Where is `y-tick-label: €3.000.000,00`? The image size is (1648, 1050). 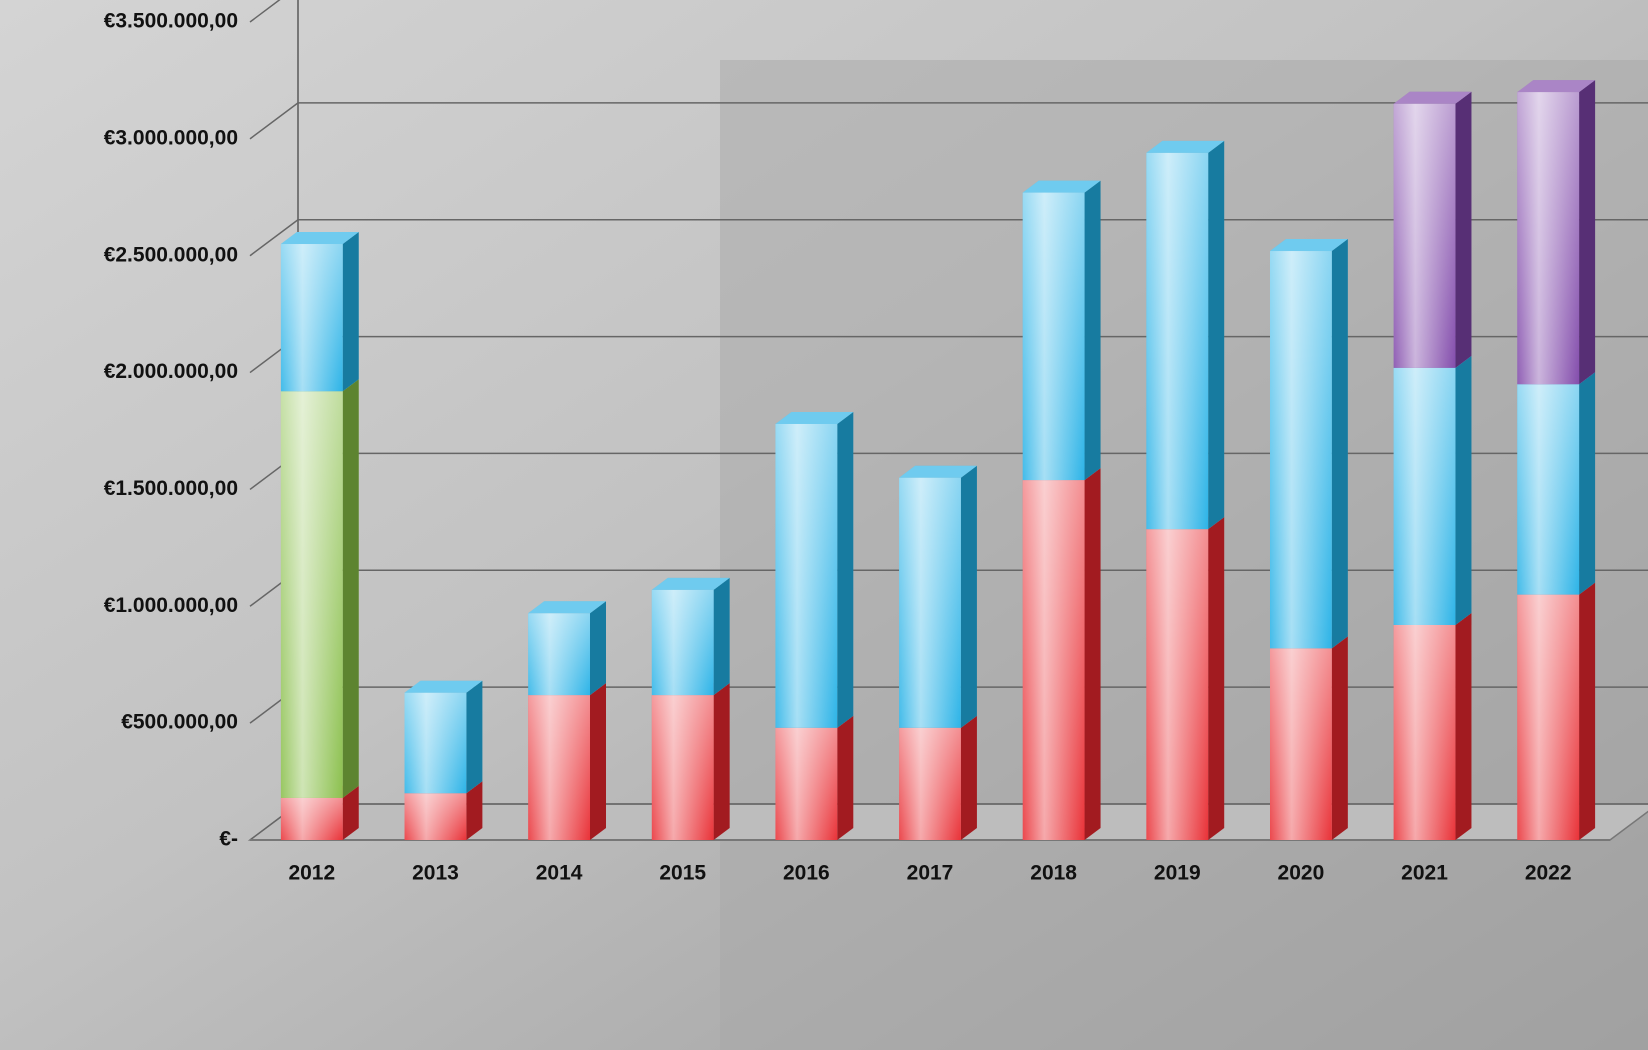
y-tick-label: €3.000.000,00 is located at coordinates (171, 137).